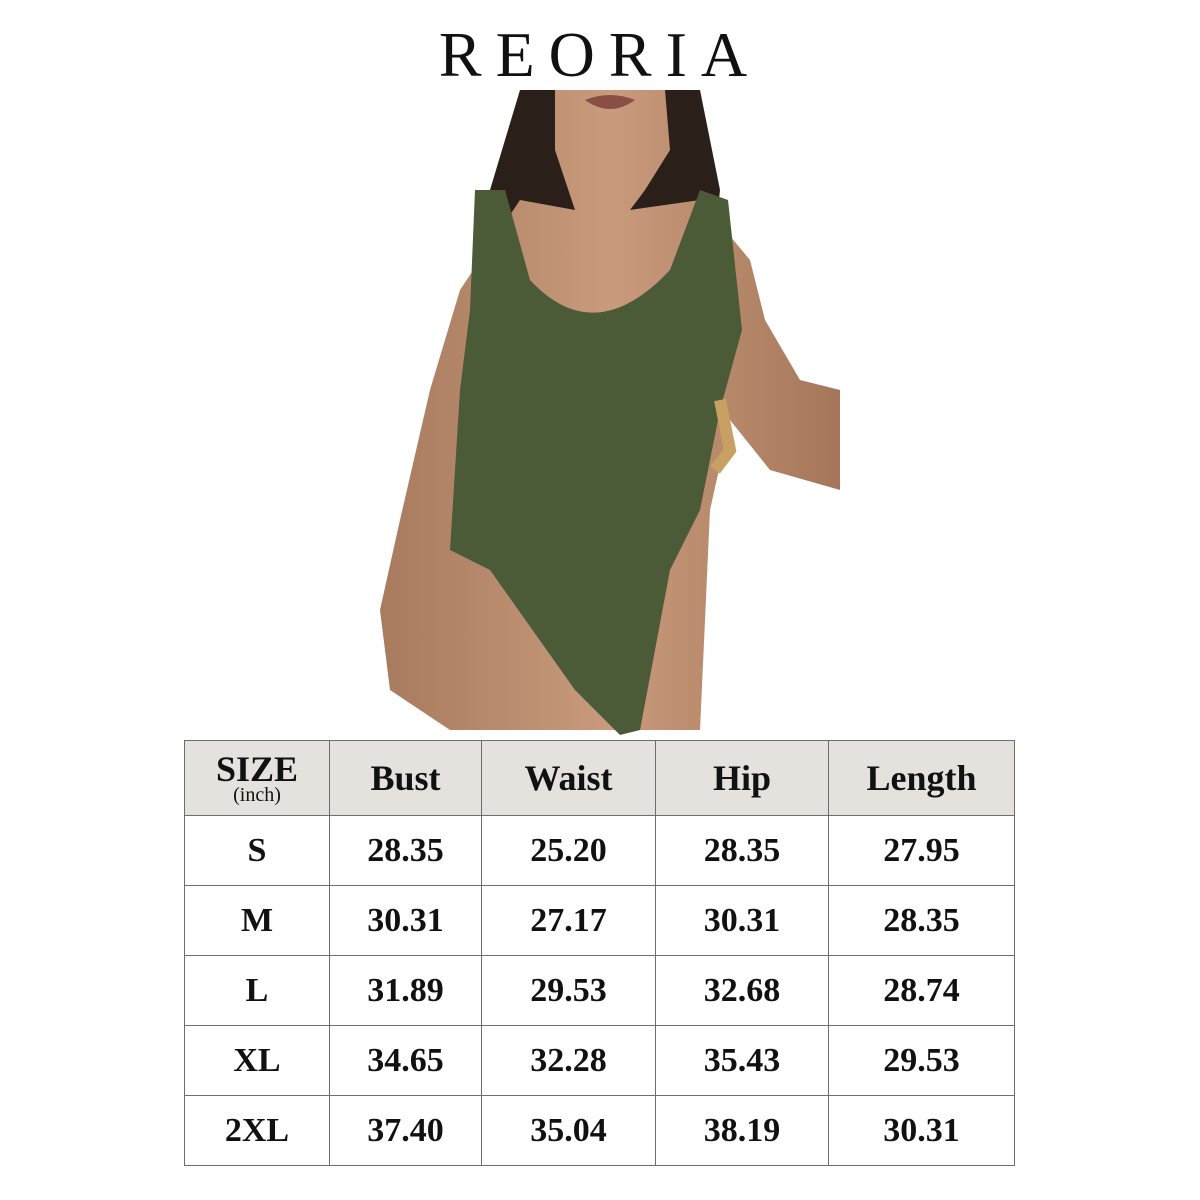  Describe the element at coordinates (568, 850) in the screenshot. I see `measurement-cell: 25.20` at that location.